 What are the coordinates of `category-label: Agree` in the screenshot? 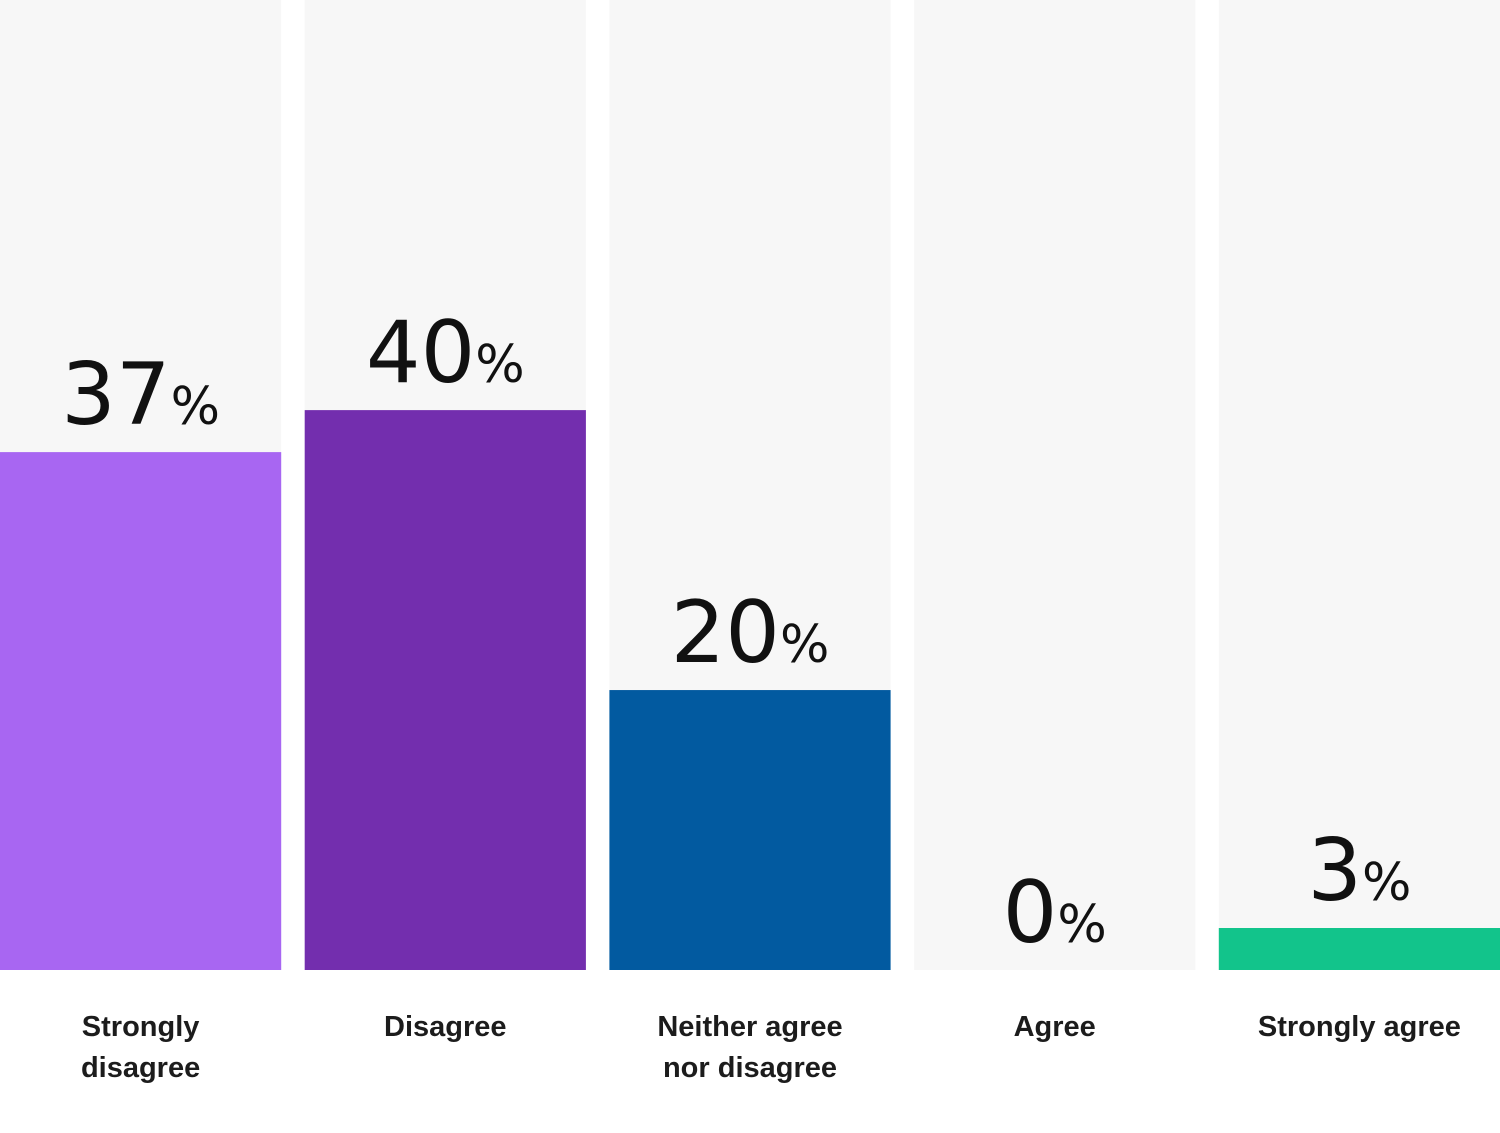 It's located at (1054, 1027).